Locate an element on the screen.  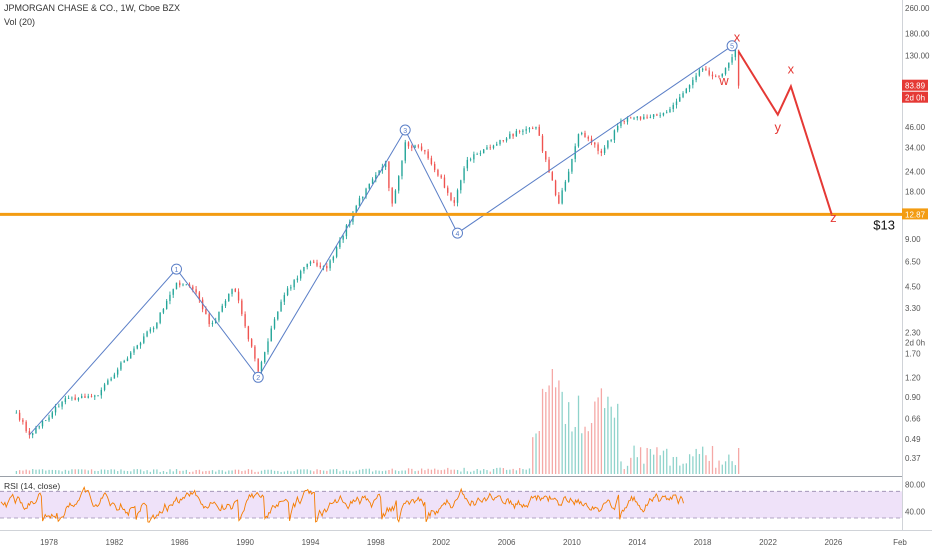
time-tick-label: 1990 is located at coordinates (245, 542).